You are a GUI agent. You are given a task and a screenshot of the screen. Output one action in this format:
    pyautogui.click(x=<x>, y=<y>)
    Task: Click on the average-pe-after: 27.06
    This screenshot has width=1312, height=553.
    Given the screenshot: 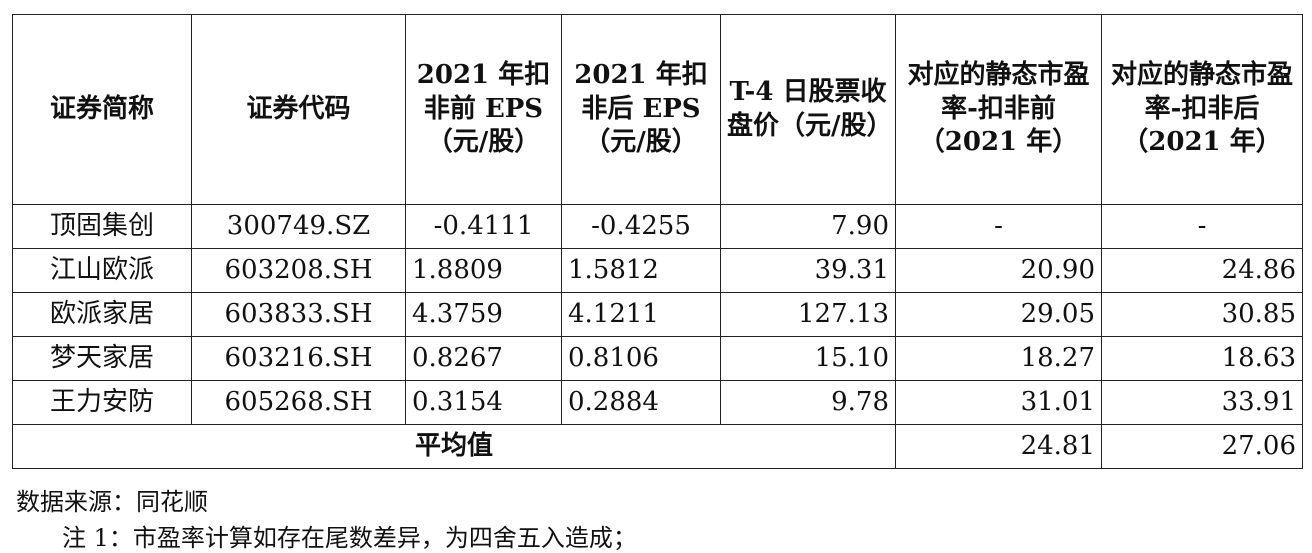 What is the action you would take?
    pyautogui.click(x=1202, y=446)
    